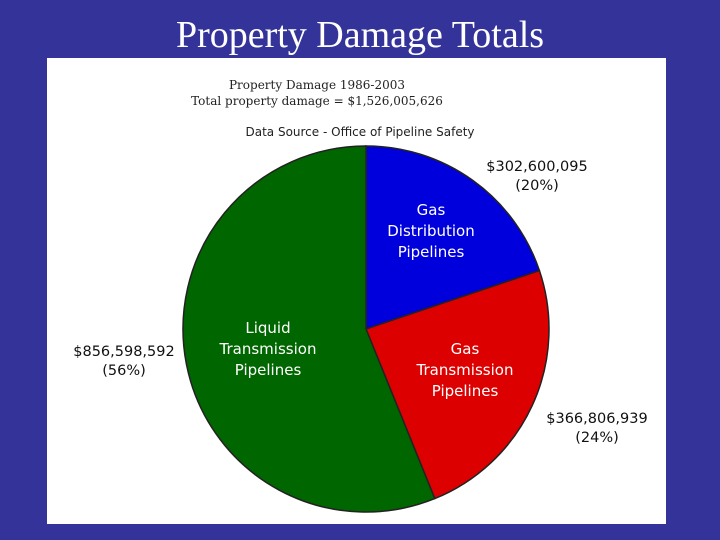 This screenshot has height=540, width=720. Describe the element at coordinates (317, 85) in the screenshot. I see `chart-header-line-1: Property Damage 1986-2003` at that location.